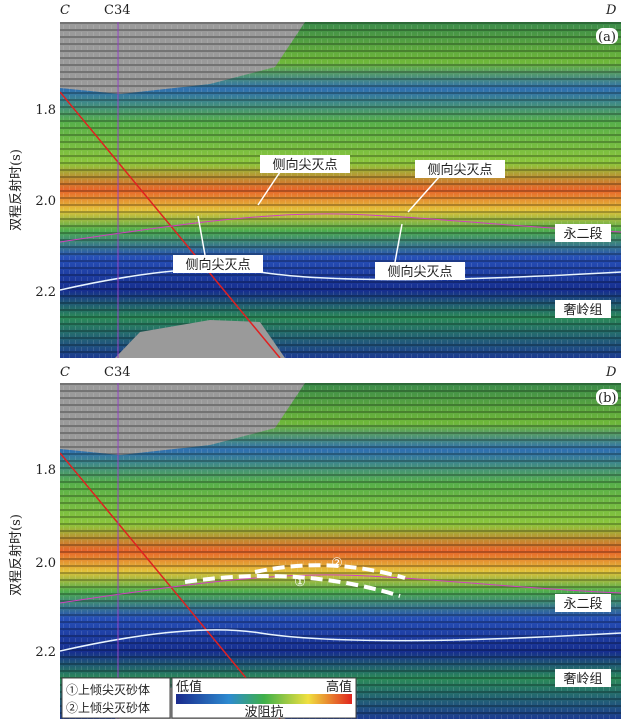 Image resolution: width=621 pixels, height=723 pixels. What do you see at coordinates (108, 708) in the screenshot?
I see `legend-item: ②上倾尖灭砂体` at bounding box center [108, 708].